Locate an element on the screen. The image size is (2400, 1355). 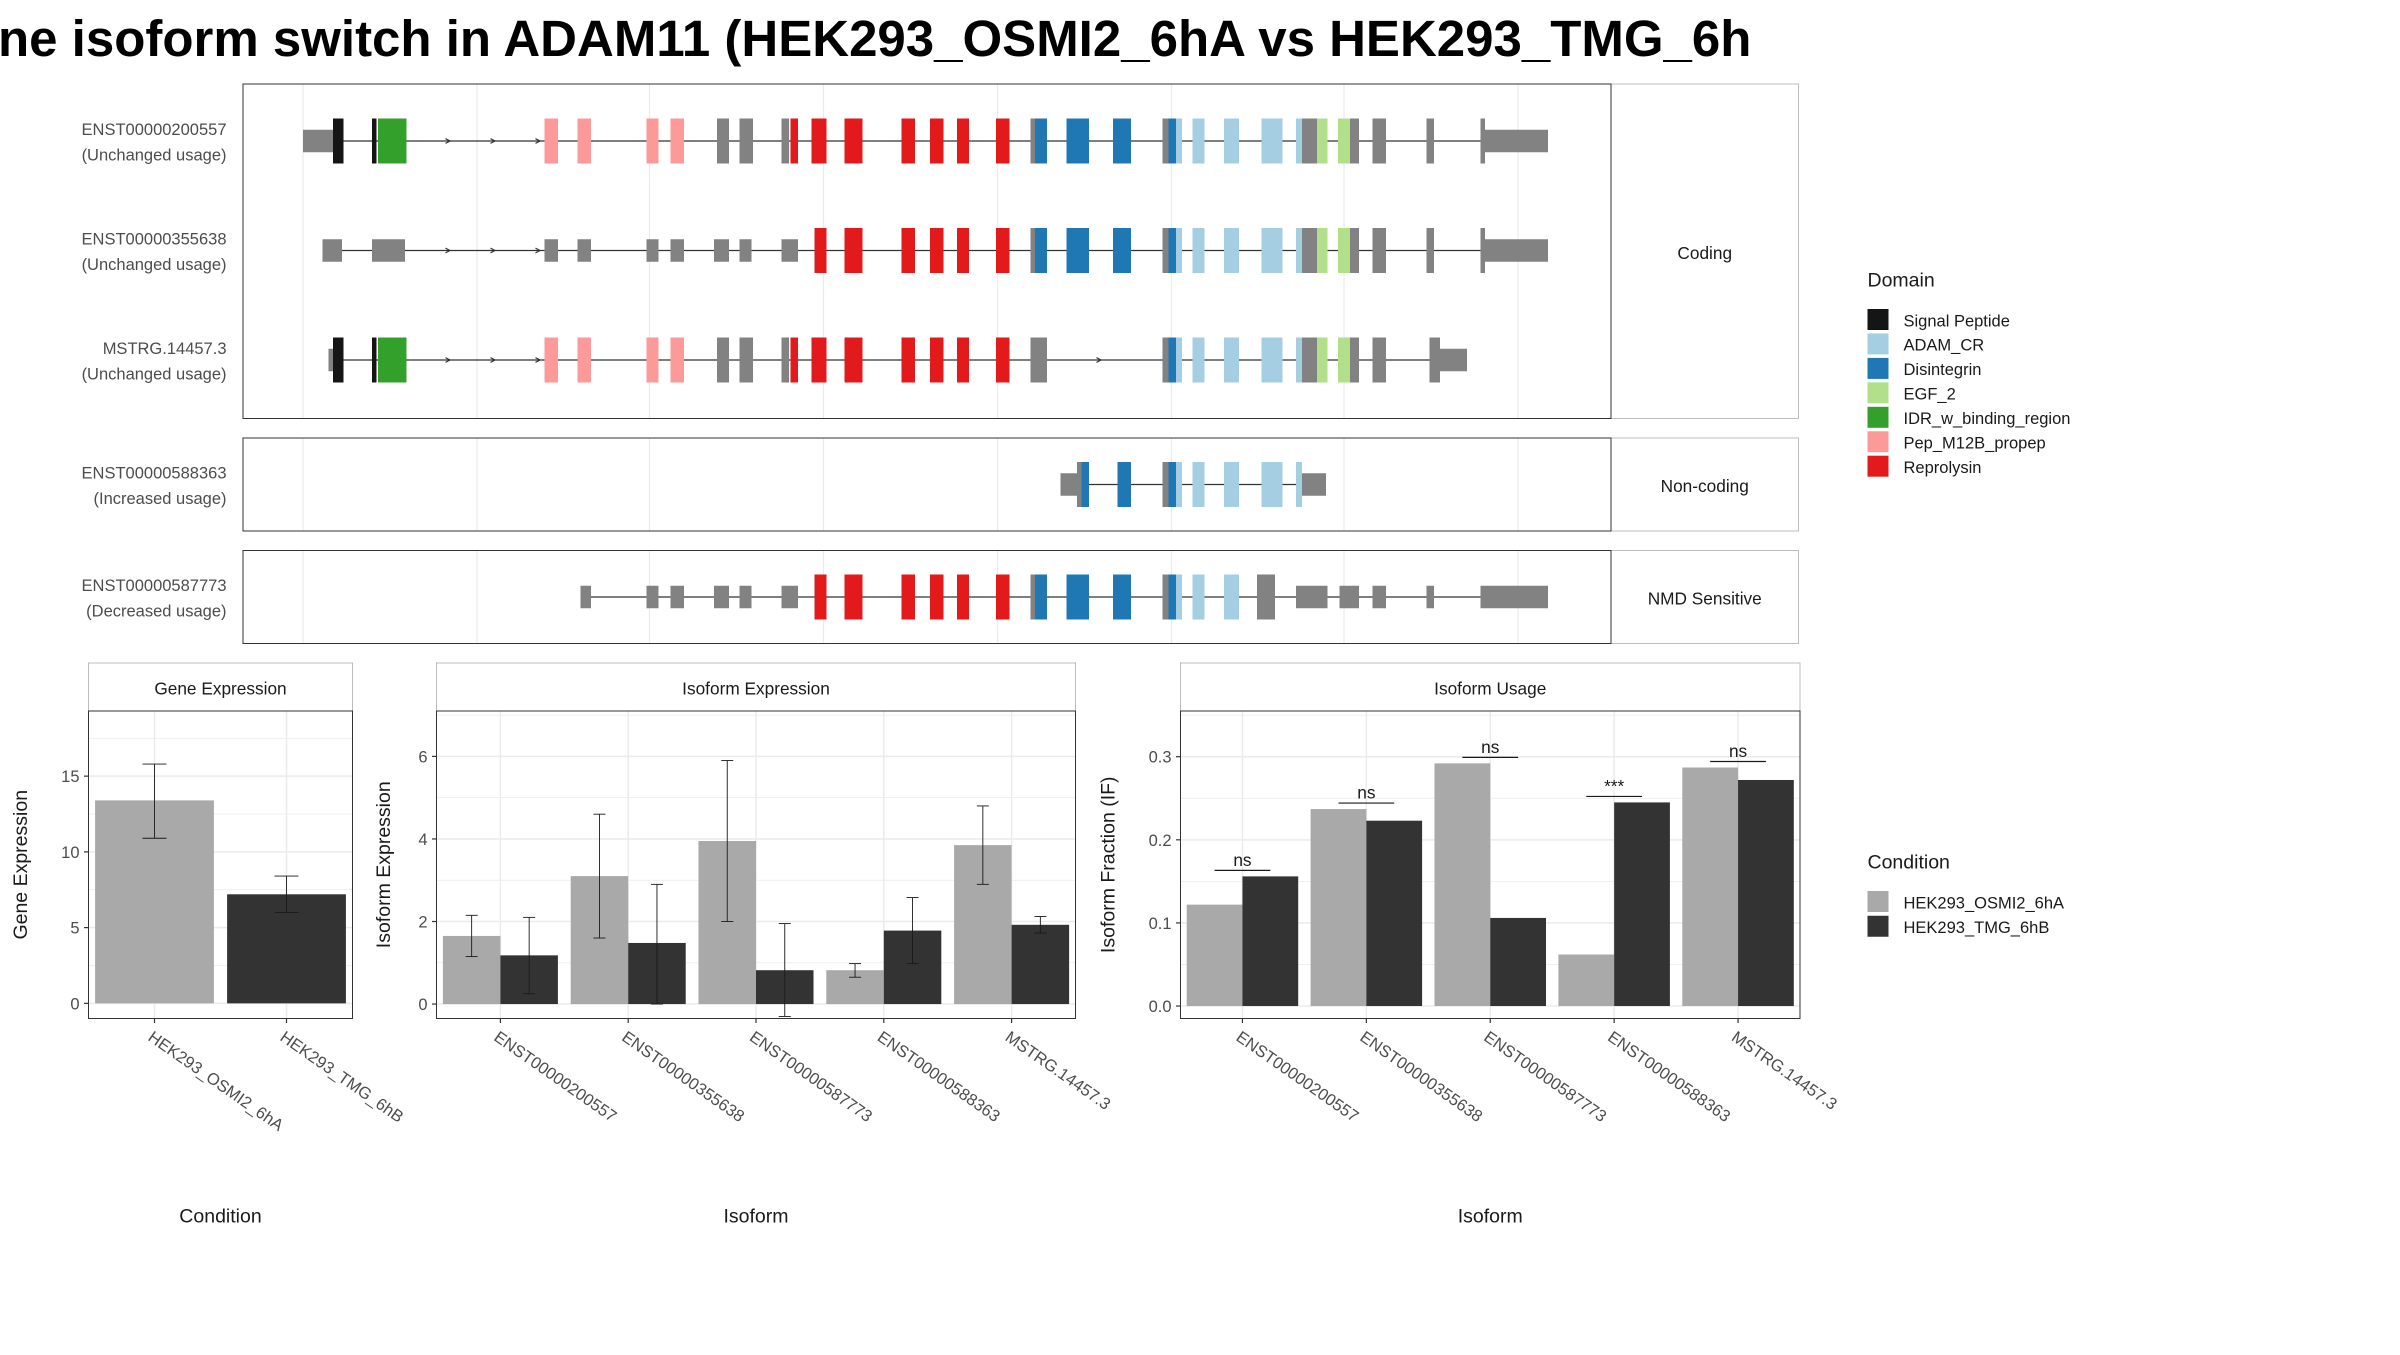
x-axis-title: Isoform is located at coordinates (755, 1217).